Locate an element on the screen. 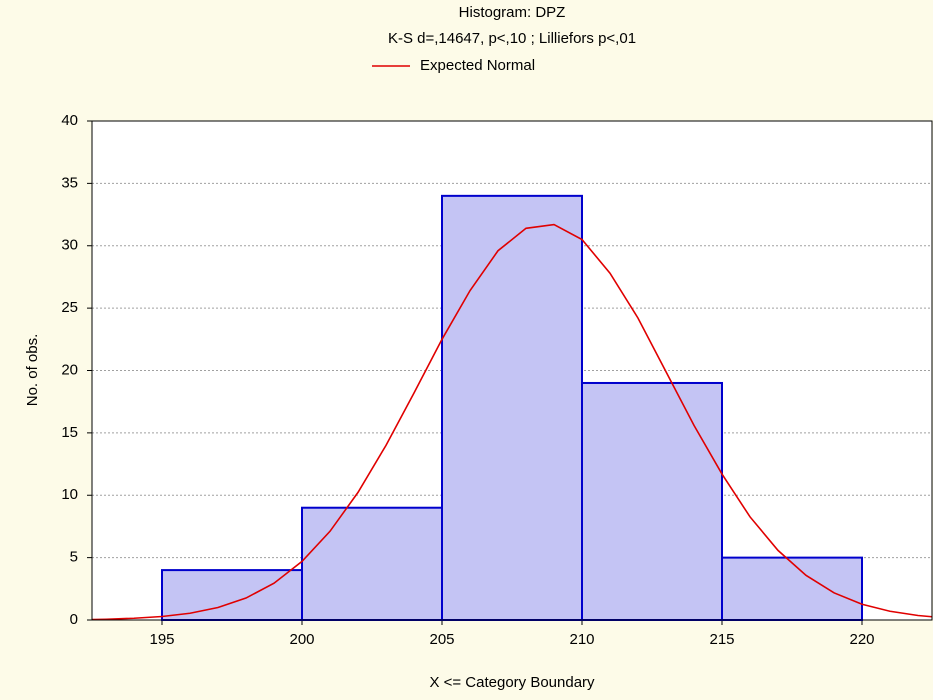 The image size is (933, 700). y-axis-label: No. of obs. is located at coordinates (32, 370).